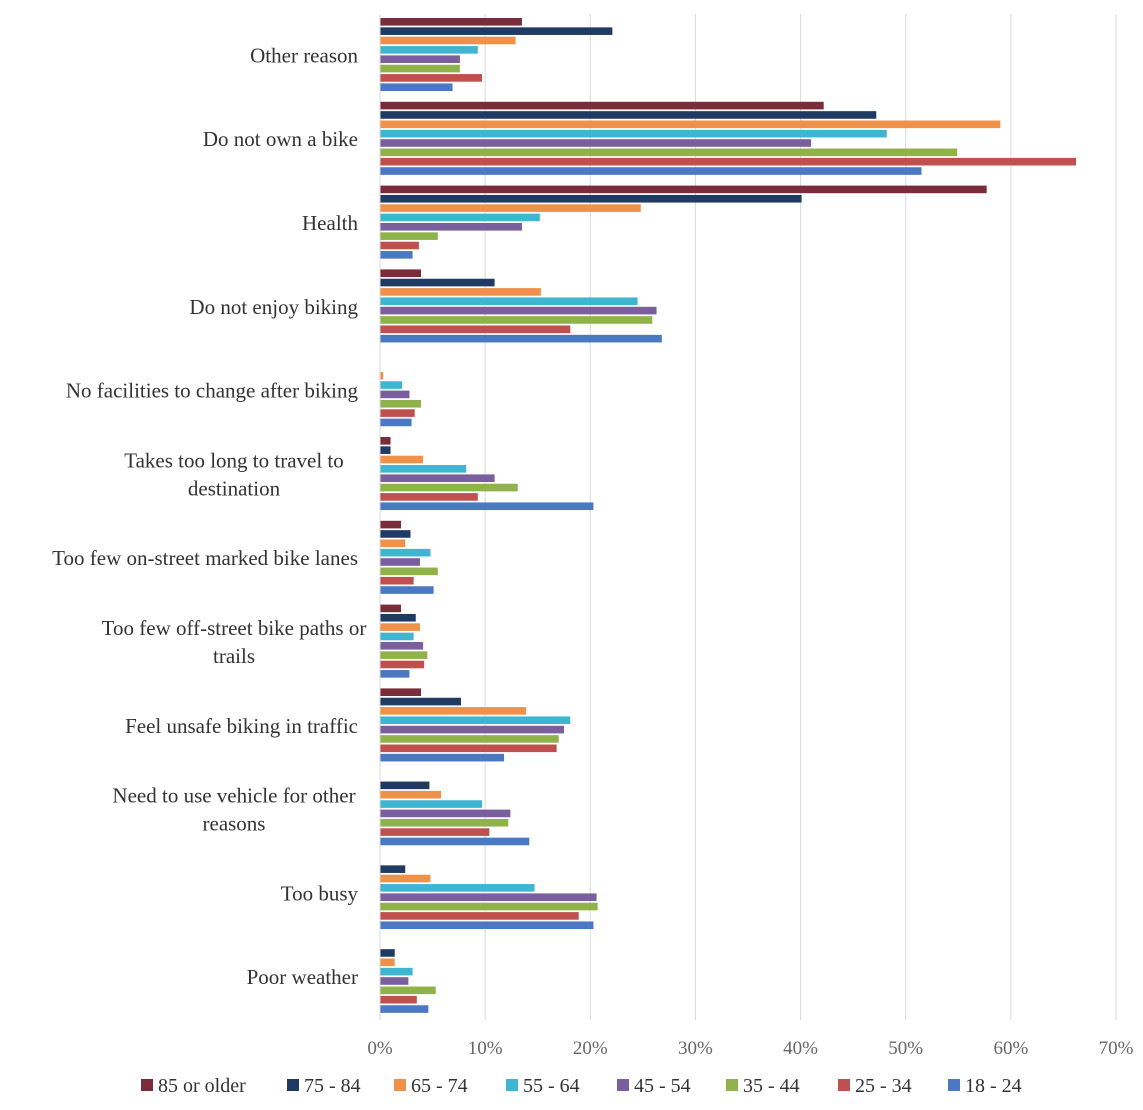 This screenshot has width=1143, height=1110. What do you see at coordinates (460, 217) in the screenshot?
I see `bar-55-64-health` at bounding box center [460, 217].